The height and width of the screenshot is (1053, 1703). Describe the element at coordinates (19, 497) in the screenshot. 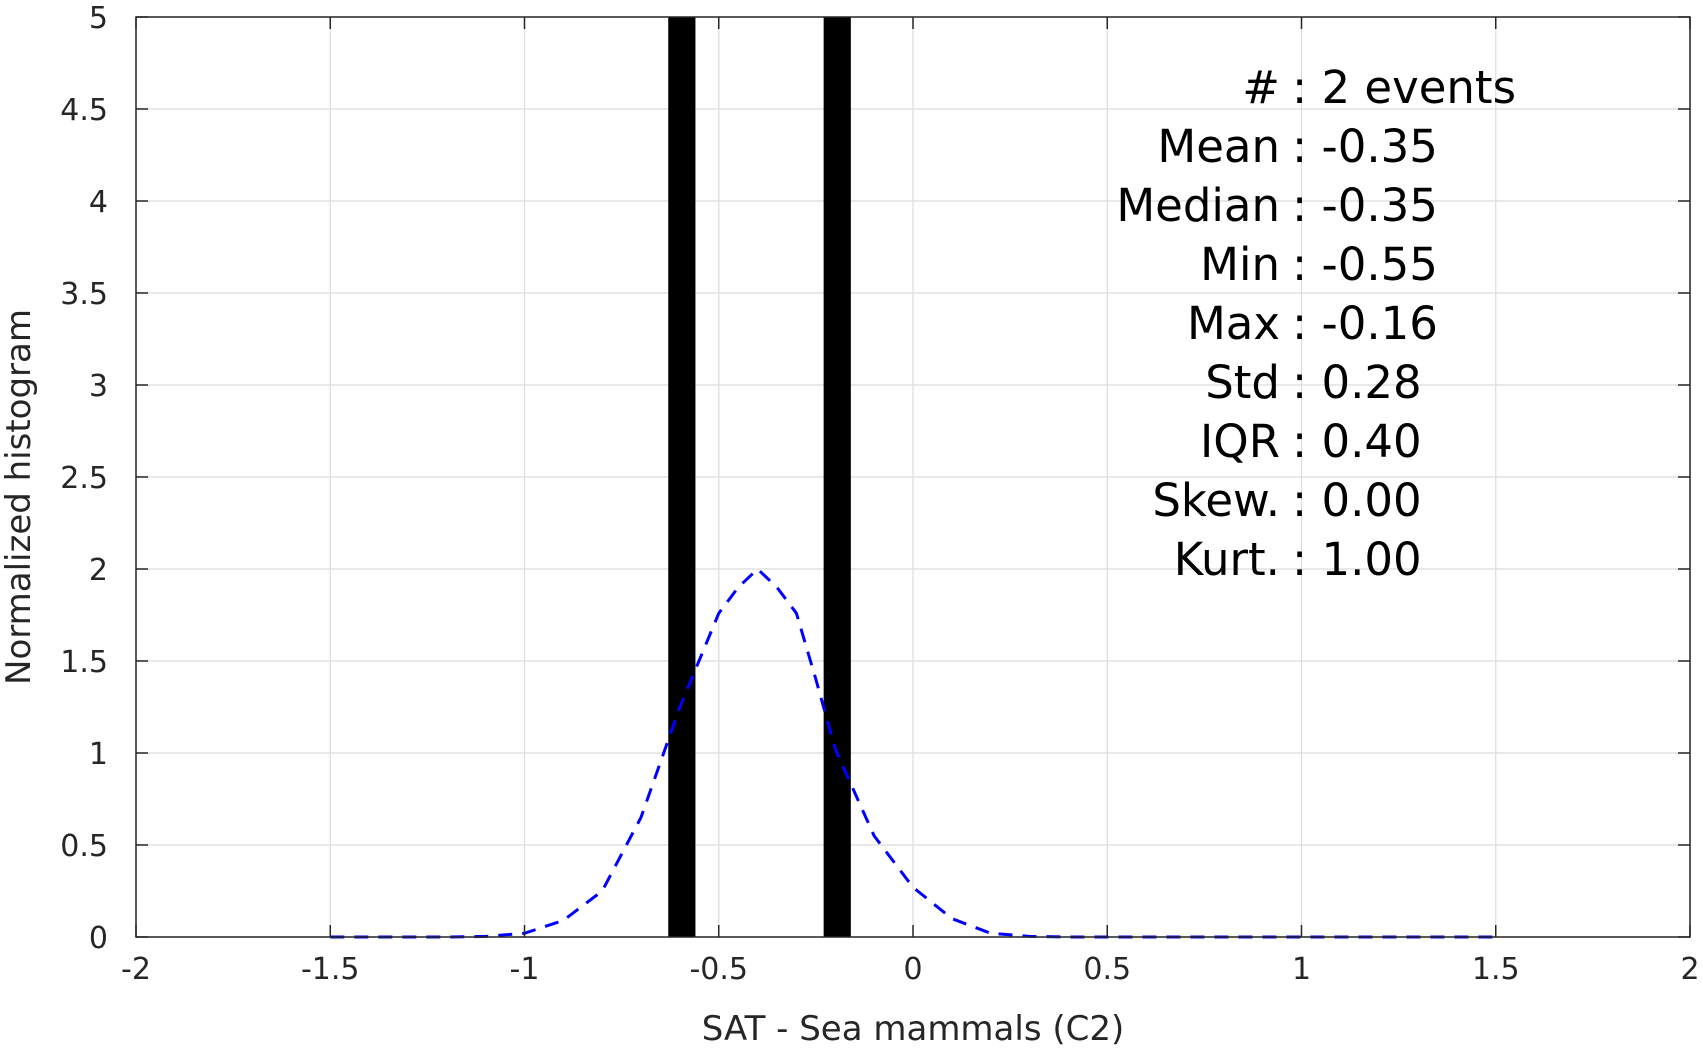

I see `y-axis-label: Normalized histogram` at that location.